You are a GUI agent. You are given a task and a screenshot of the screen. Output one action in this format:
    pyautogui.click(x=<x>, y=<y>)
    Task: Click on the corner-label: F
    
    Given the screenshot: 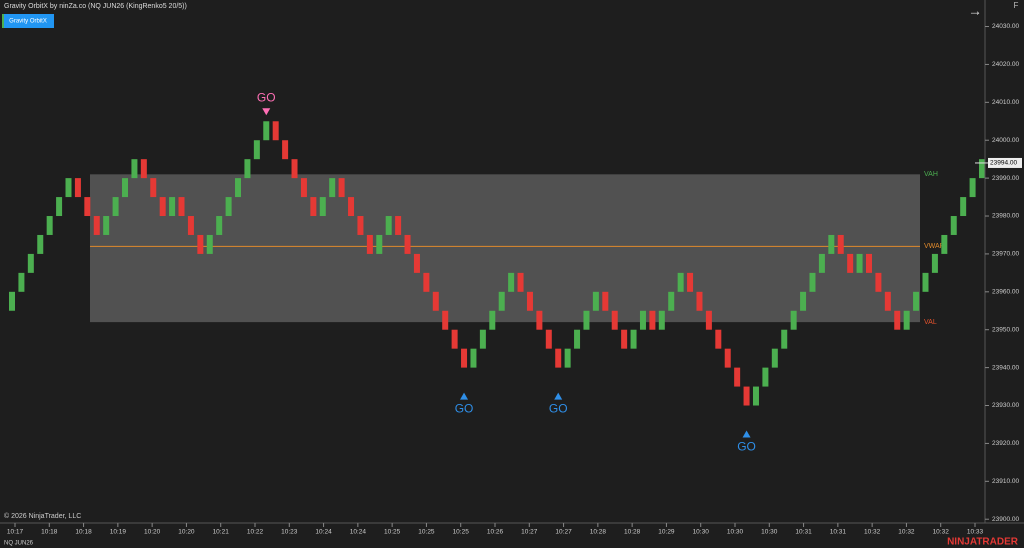 What is the action you would take?
    pyautogui.click(x=1016, y=5)
    